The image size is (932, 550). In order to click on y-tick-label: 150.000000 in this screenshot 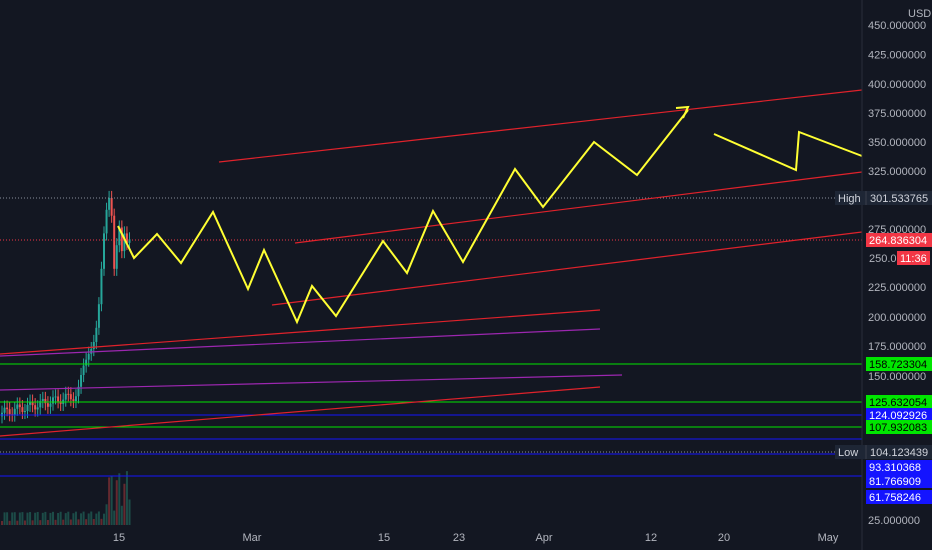, I will do `click(897, 377)`.